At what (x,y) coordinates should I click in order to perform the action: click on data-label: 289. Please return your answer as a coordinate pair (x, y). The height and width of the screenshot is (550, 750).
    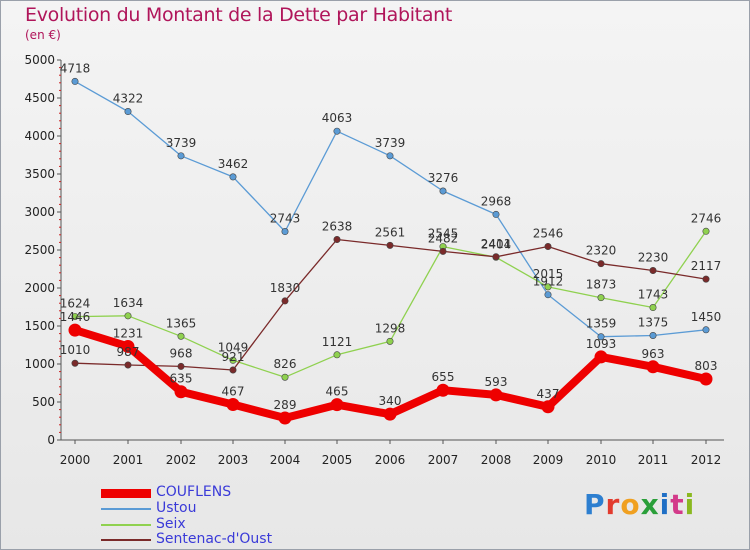
    Looking at the image, I should click on (285, 405).